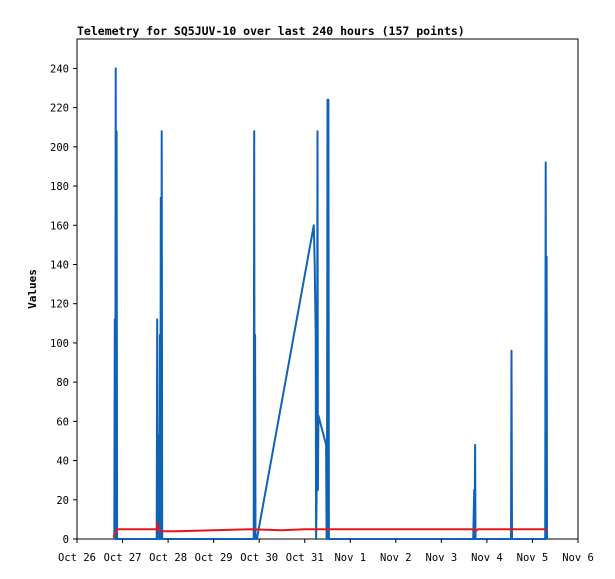 The width and height of the screenshot is (615, 579). Describe the element at coordinates (533, 558) in the screenshot. I see `x-tick-label: Nov 5` at that location.